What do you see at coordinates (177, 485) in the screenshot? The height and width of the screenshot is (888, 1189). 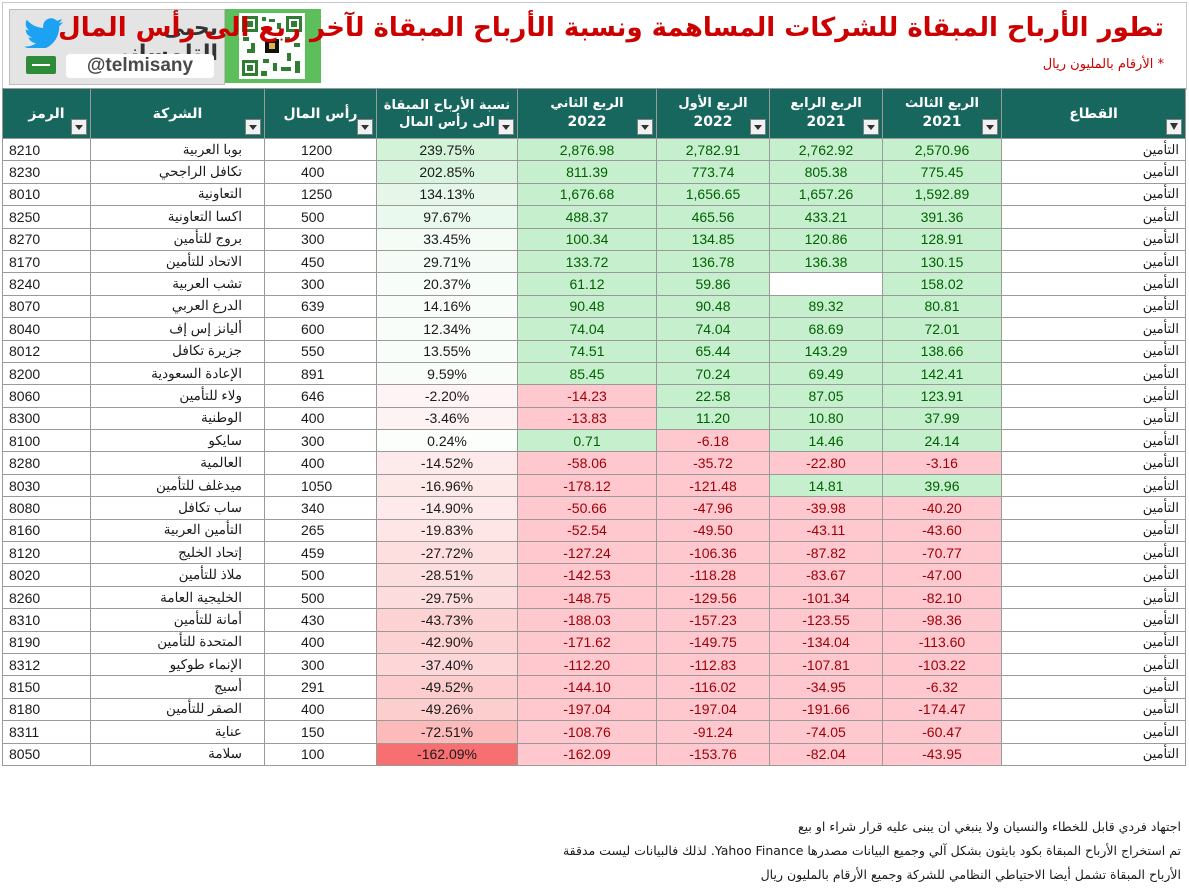 I see `cell-company: ميدغلف للتأمين` at bounding box center [177, 485].